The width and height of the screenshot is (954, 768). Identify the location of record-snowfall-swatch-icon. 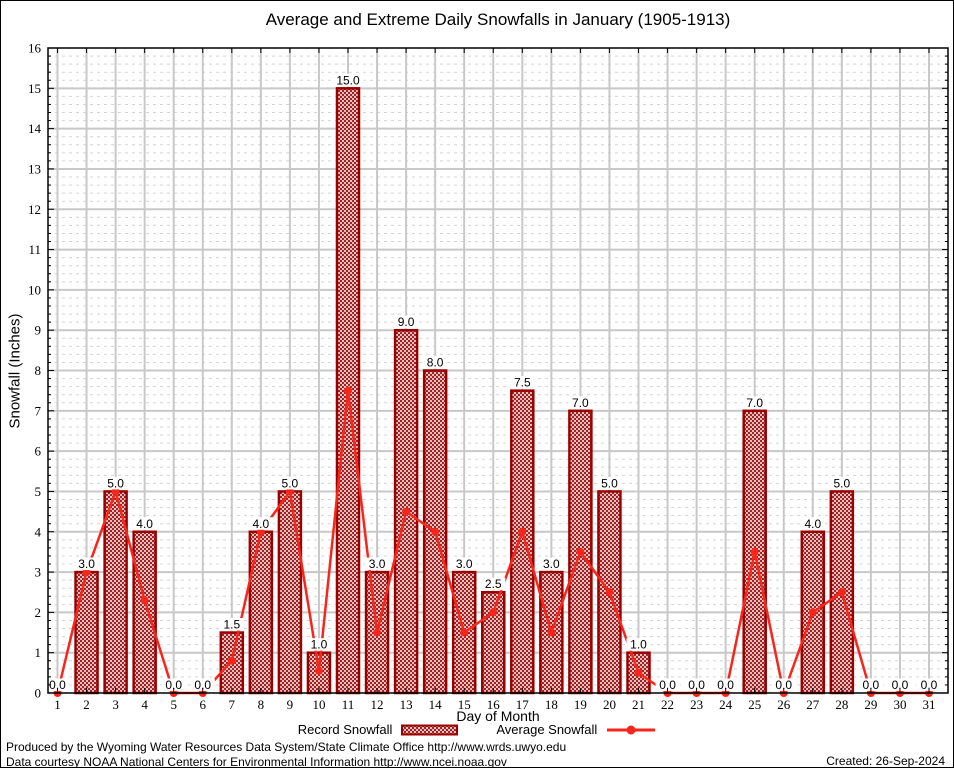
(430, 729).